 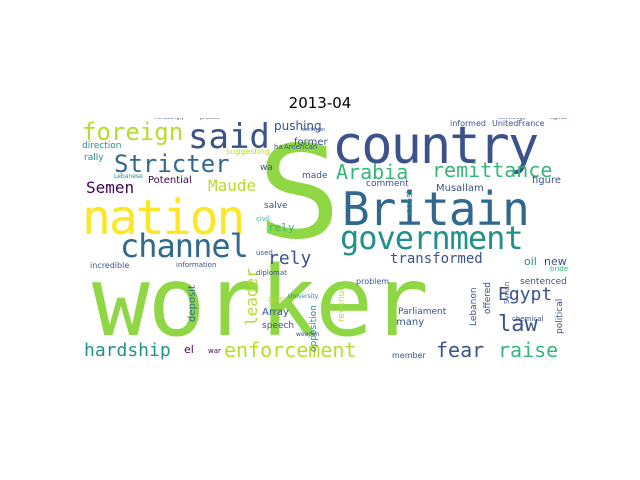 I want to click on word-university: University, so click(x=303, y=296).